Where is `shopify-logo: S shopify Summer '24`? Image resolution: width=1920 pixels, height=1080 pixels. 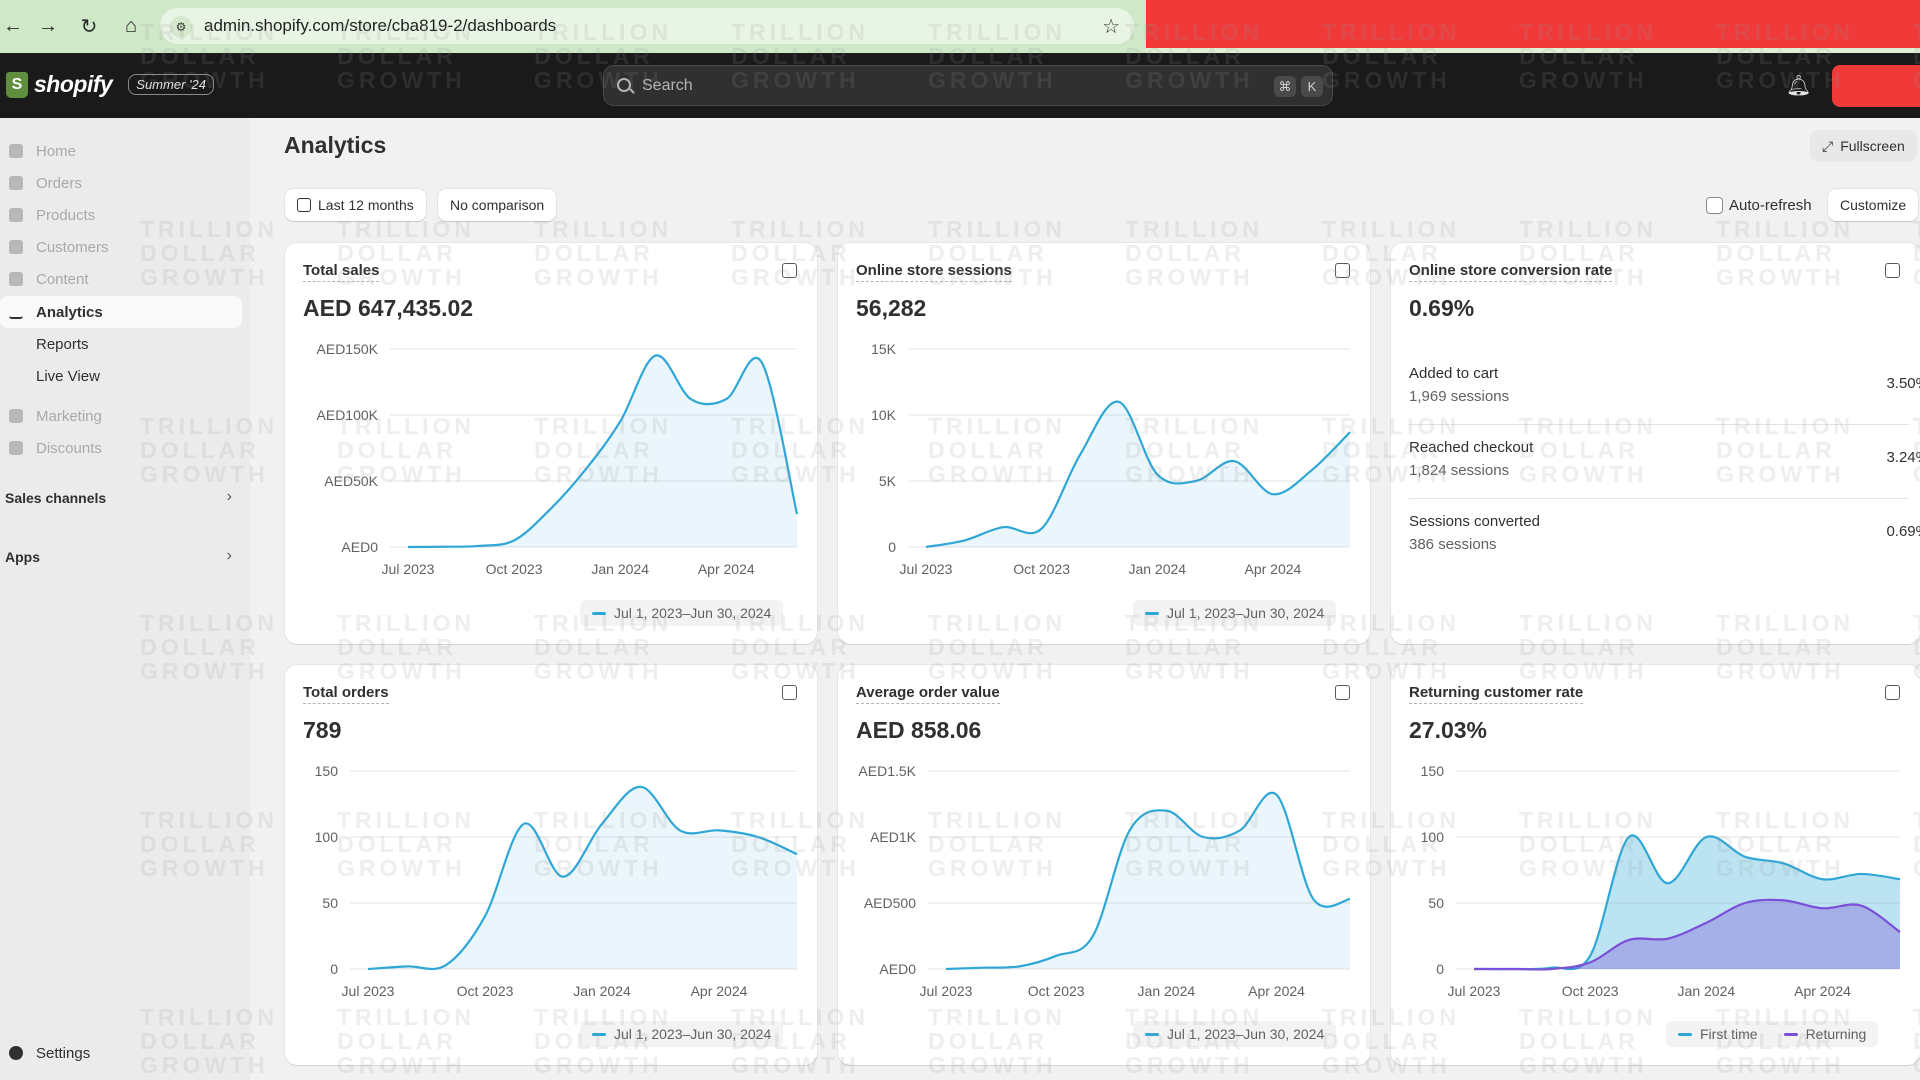 shopify-logo: S shopify Summer '24 is located at coordinates (110, 84).